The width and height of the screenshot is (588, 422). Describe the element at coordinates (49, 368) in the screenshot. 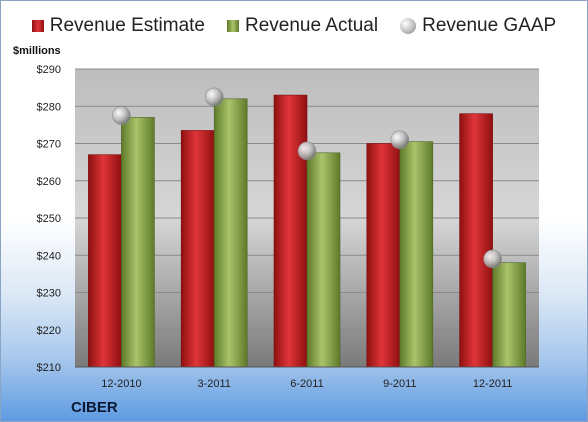

I see `y-tick-label: $210` at that location.